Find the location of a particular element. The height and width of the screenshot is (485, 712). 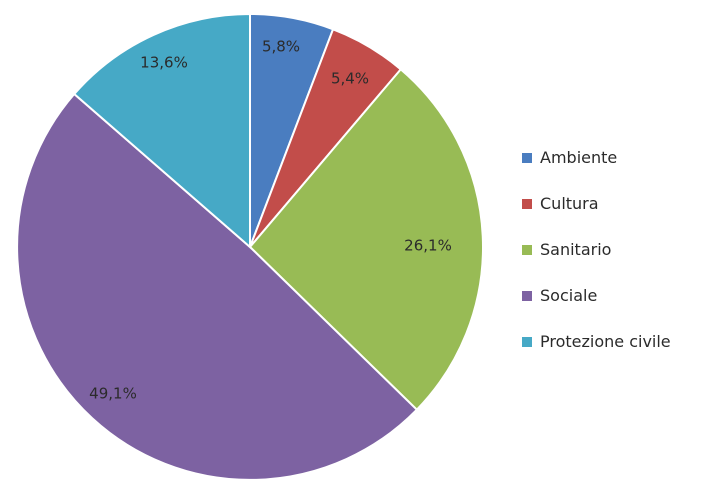

data-label-protezione-civile: 13,6% is located at coordinates (164, 63).